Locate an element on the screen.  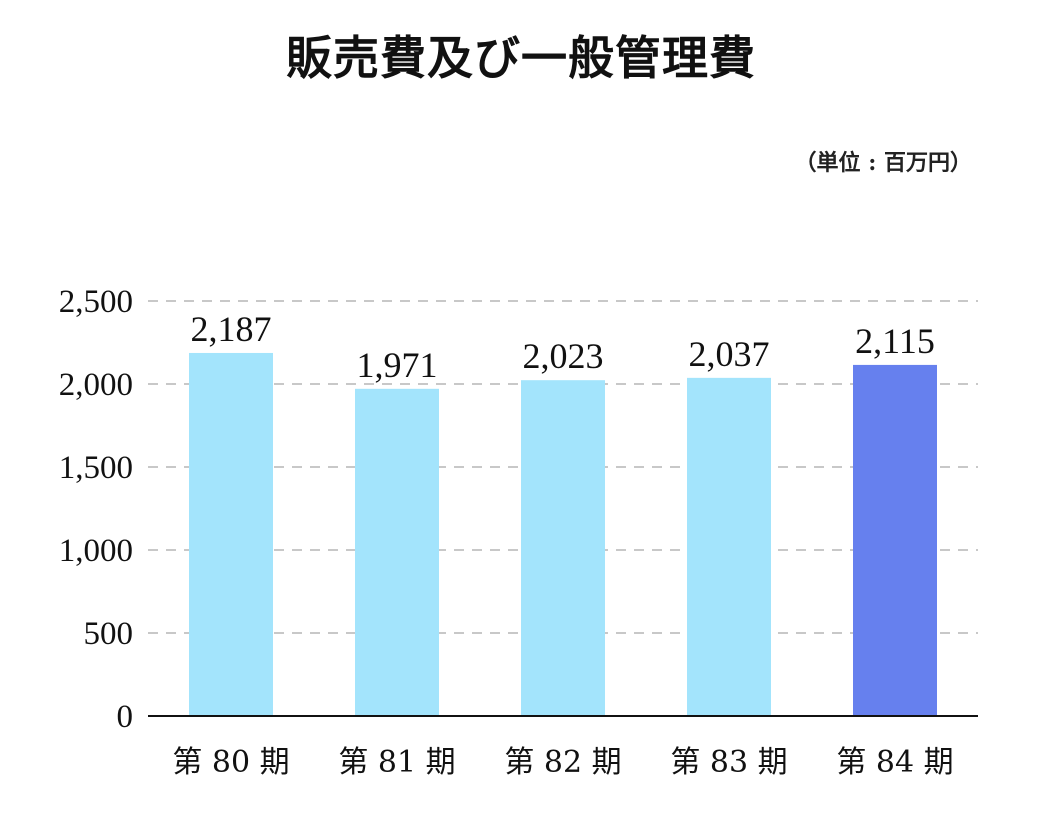
x-tick-label: 第 83 期 is located at coordinates (728, 762).